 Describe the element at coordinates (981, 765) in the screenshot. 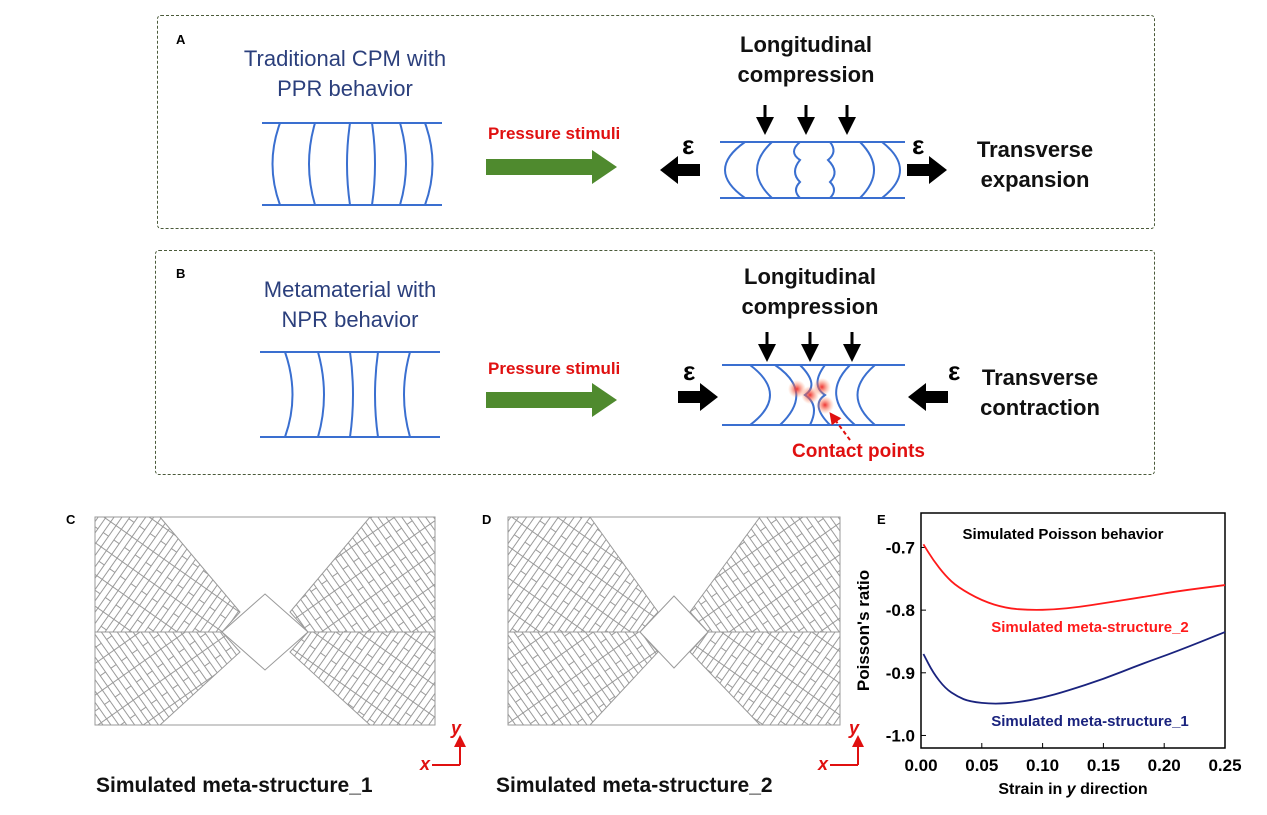

I see `x-tick-label: 0.05` at that location.